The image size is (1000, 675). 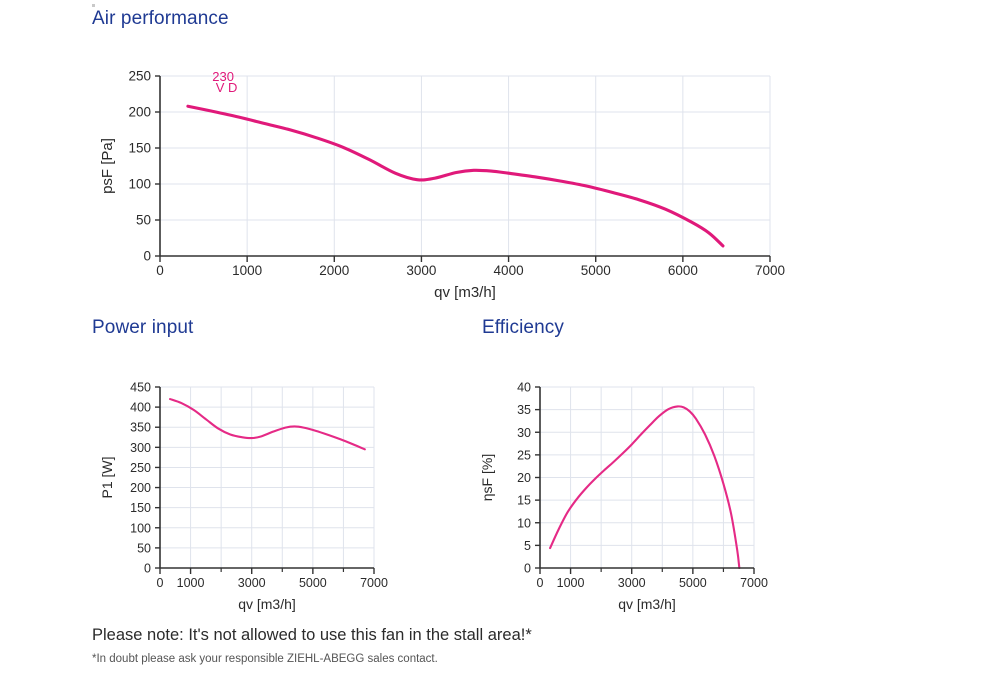 What do you see at coordinates (223, 76) in the screenshot?
I see `series-annotation: 230` at bounding box center [223, 76].